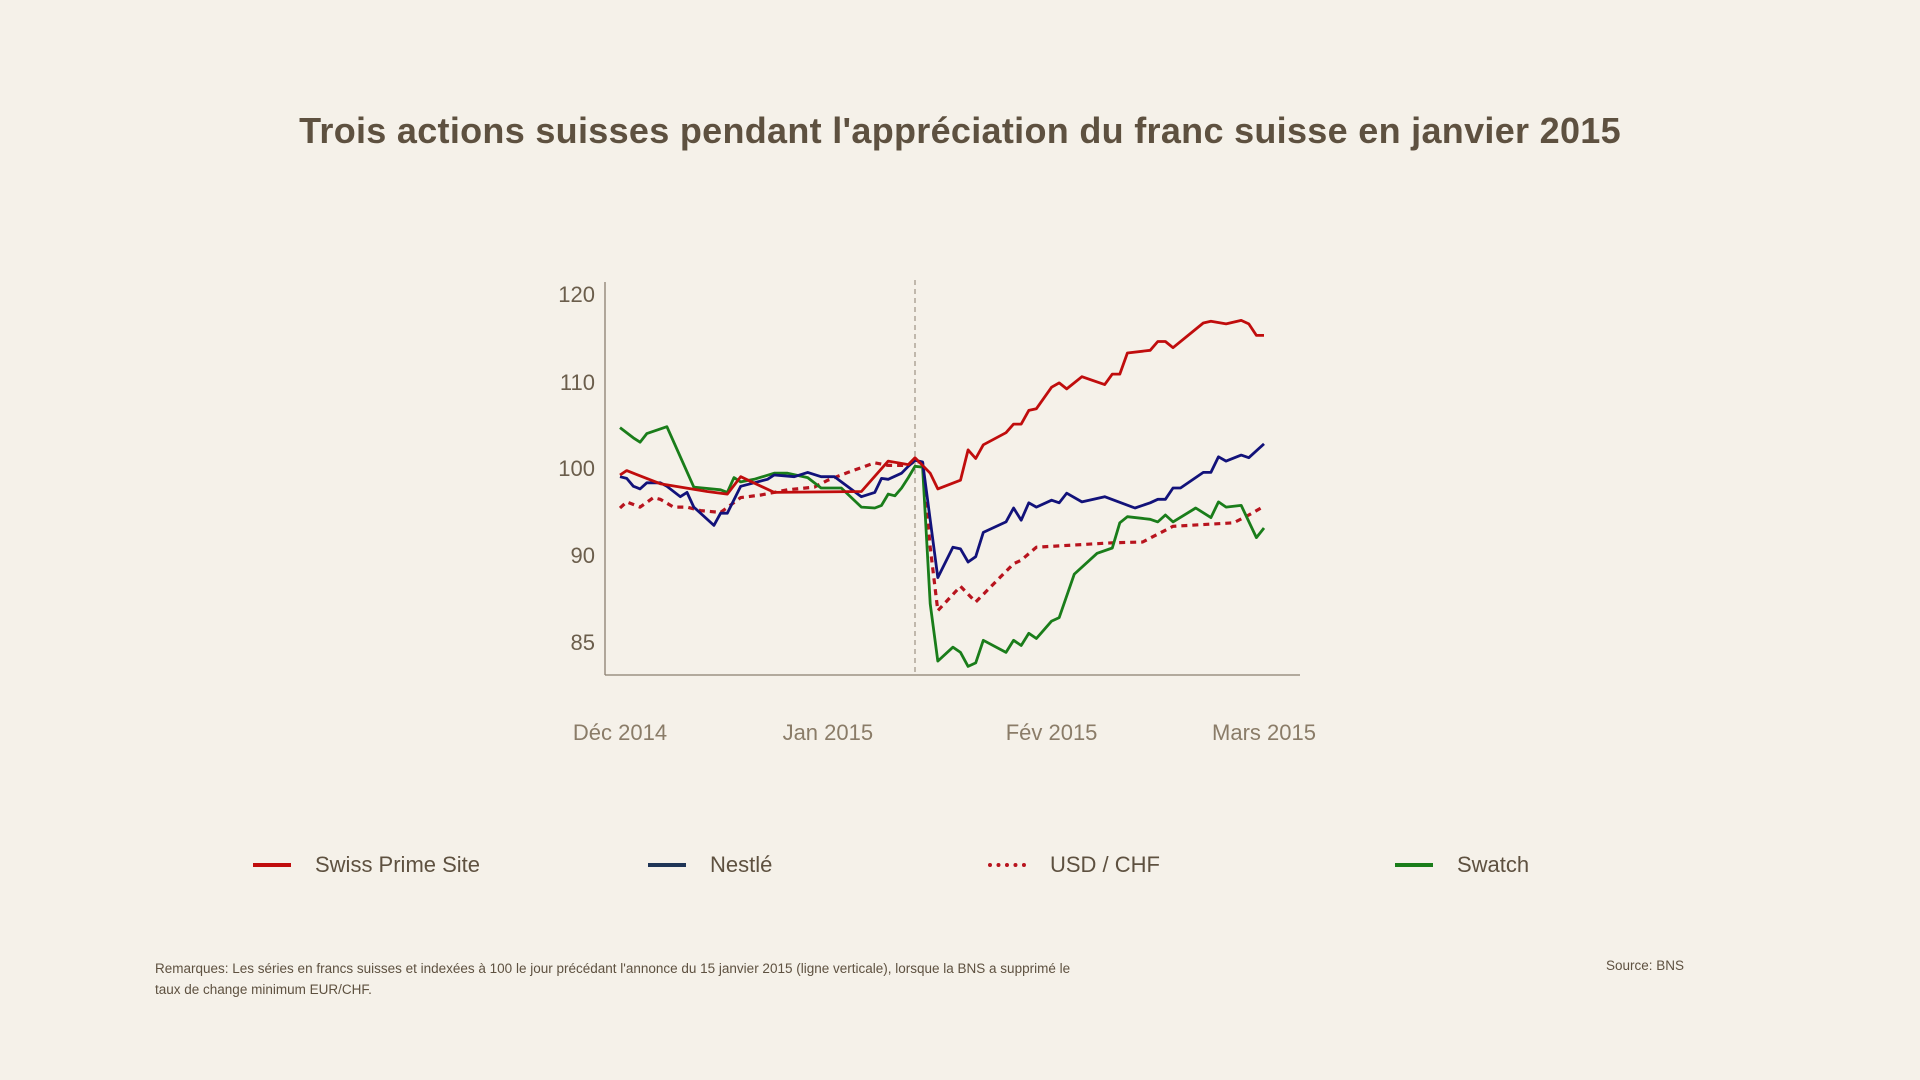  Describe the element at coordinates (741, 864) in the screenshot. I see `legend-label: Nestlé` at that location.